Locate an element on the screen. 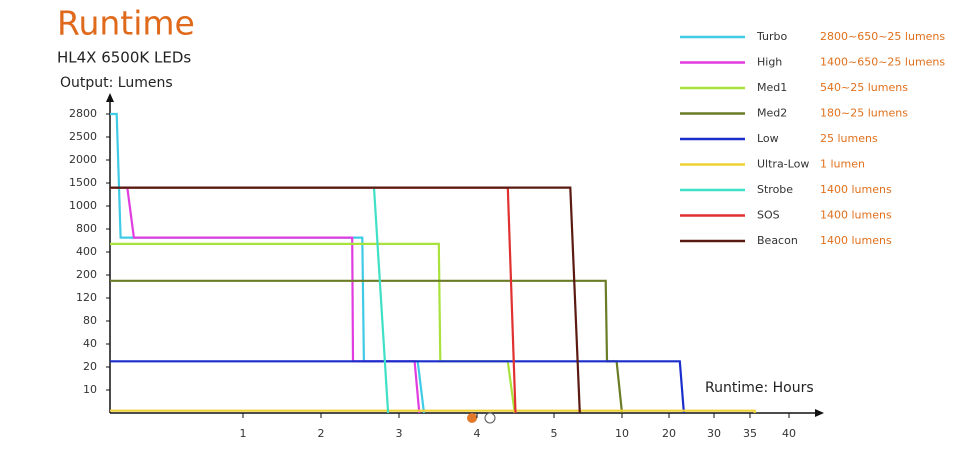 The height and width of the screenshot is (452, 967). y-tick-label: 1000 is located at coordinates (83, 205).